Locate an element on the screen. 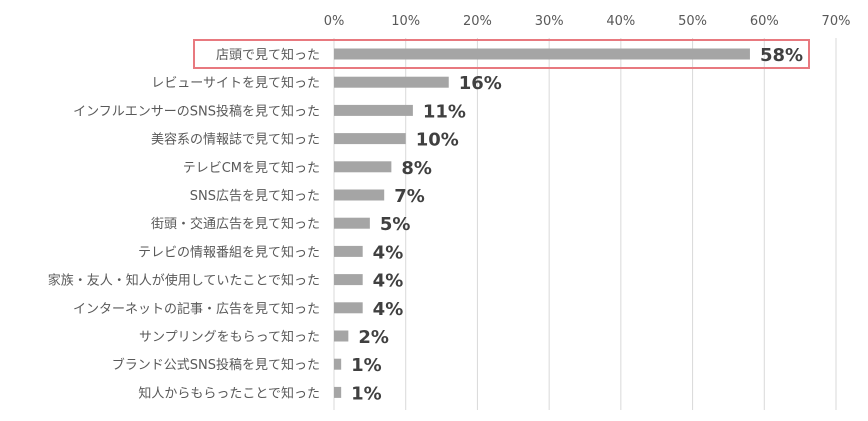 This screenshot has height=421, width=868. category-label: レビューサイトを見て知った is located at coordinates (235, 83).